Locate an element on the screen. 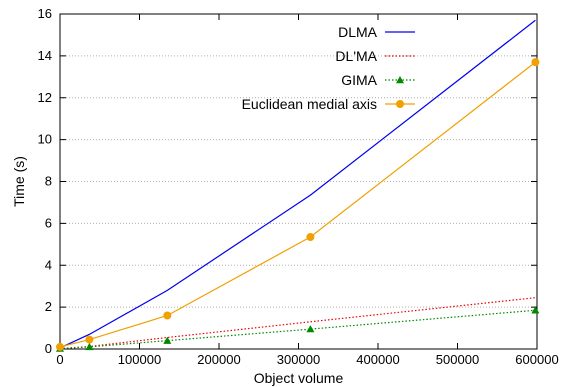  y-tick-label: 8 is located at coordinates (48, 181).